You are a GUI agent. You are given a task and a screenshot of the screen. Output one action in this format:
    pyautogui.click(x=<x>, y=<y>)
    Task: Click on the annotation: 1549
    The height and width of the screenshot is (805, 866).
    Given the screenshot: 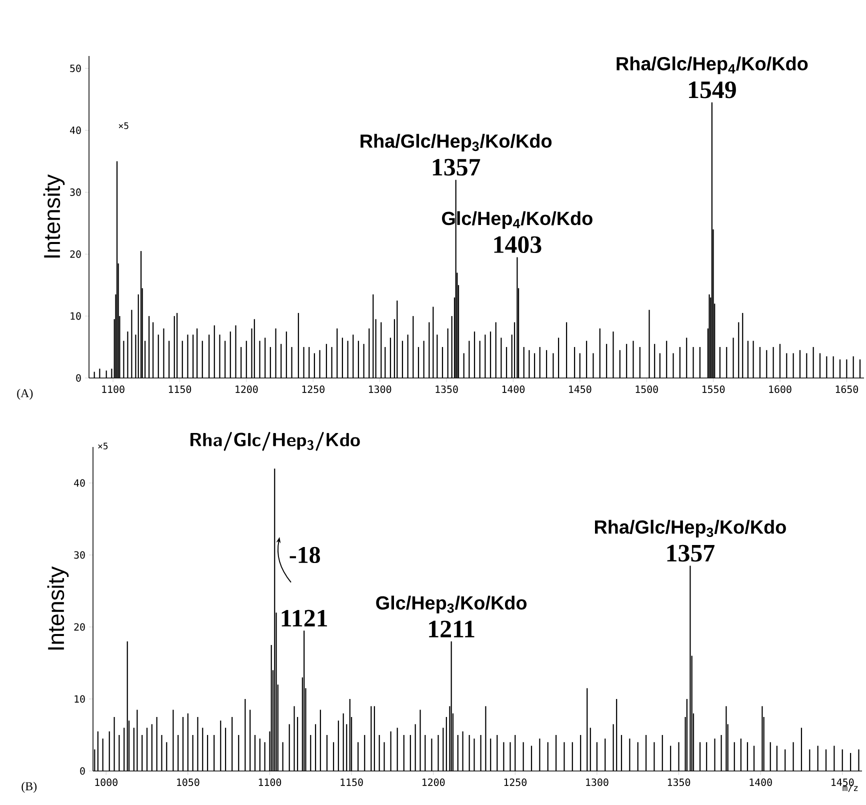 What is the action you would take?
    pyautogui.click(x=712, y=90)
    